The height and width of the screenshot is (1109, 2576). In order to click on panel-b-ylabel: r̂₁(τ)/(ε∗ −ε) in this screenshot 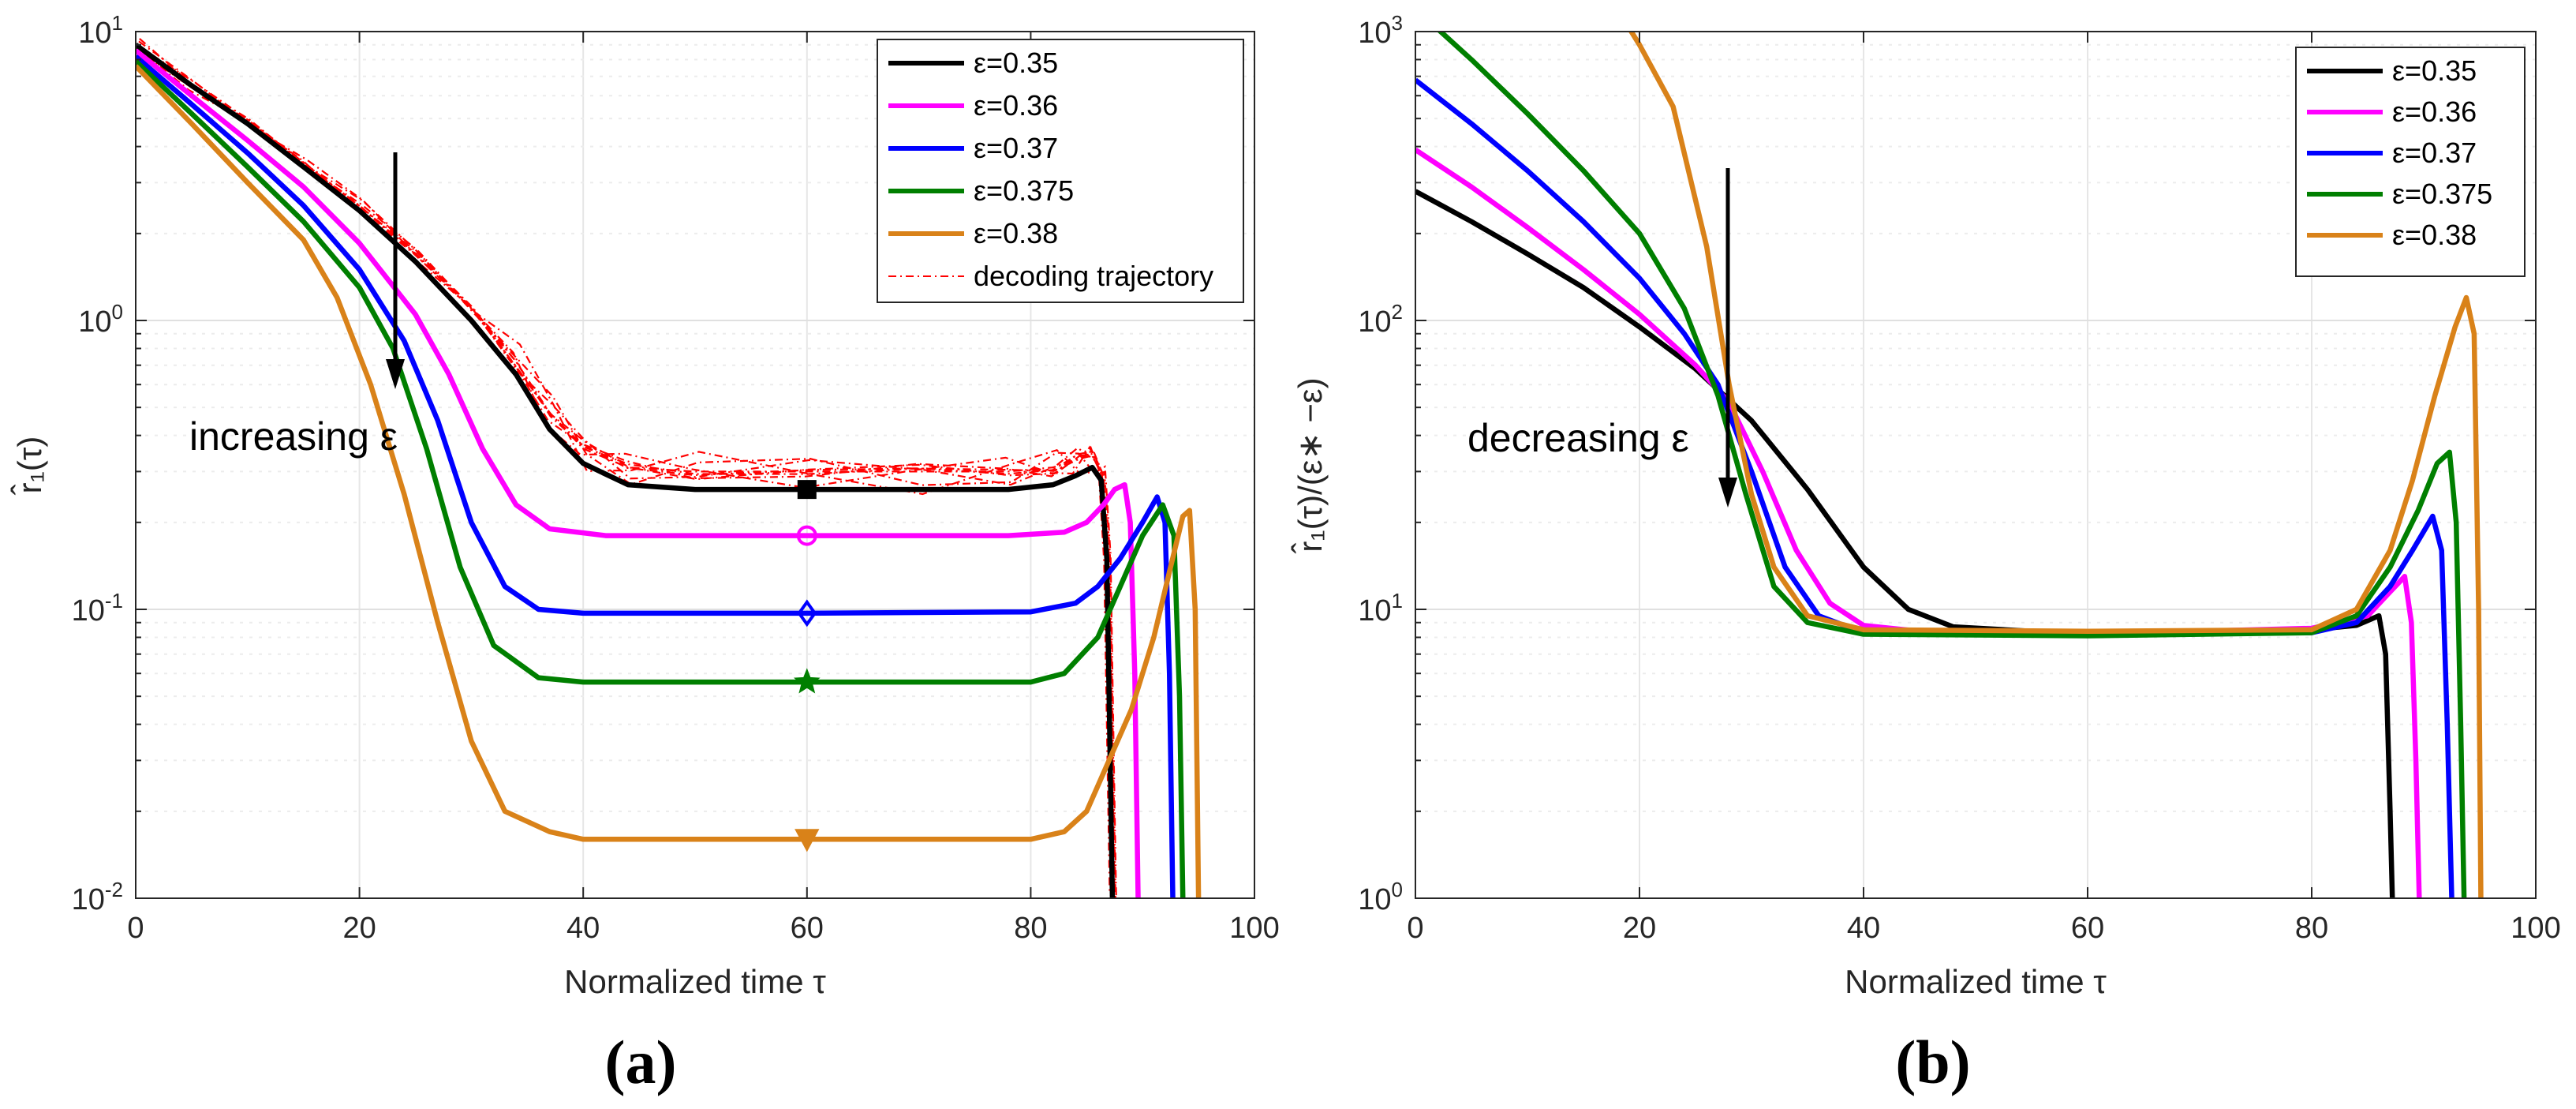, I will do `click(1310, 465)`.